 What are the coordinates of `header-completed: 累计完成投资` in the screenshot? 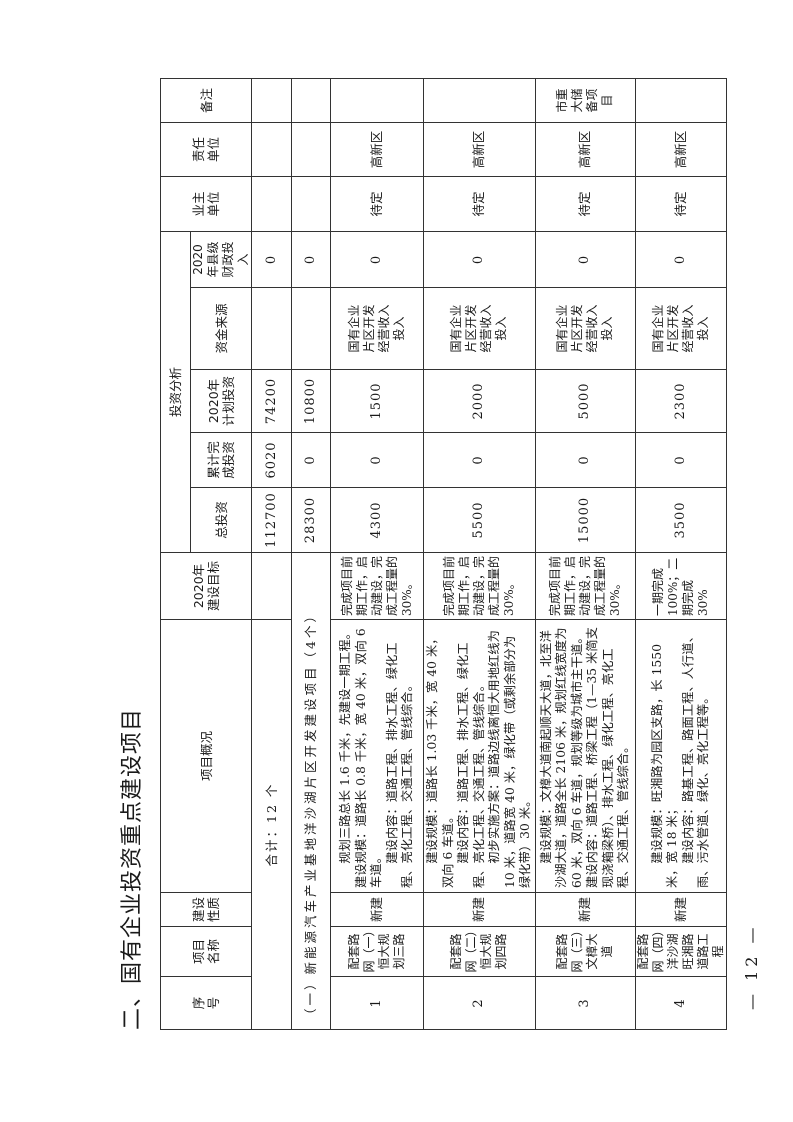 It's located at (221, 460).